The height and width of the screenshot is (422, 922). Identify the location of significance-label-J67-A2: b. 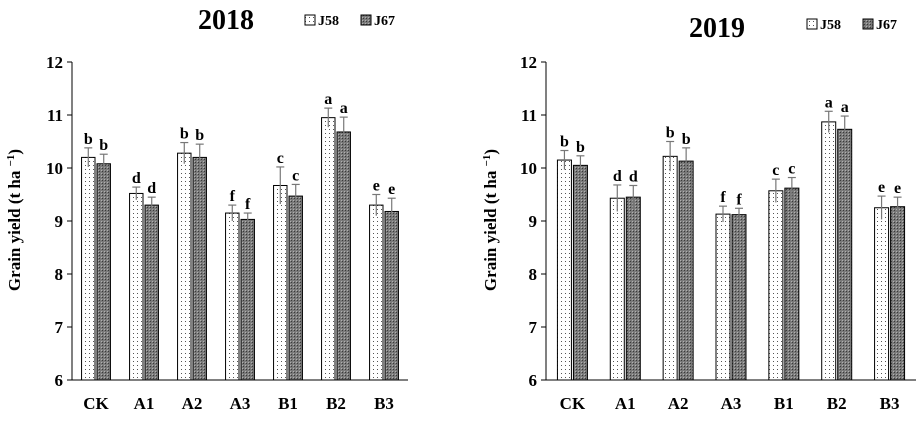
(199, 135).